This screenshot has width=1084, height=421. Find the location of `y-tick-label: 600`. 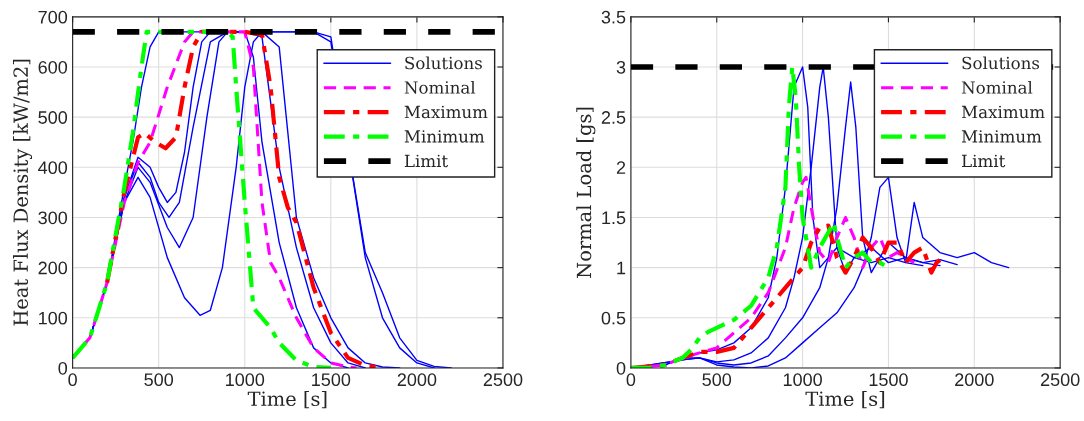

y-tick-label: 600 is located at coordinates (53, 67).